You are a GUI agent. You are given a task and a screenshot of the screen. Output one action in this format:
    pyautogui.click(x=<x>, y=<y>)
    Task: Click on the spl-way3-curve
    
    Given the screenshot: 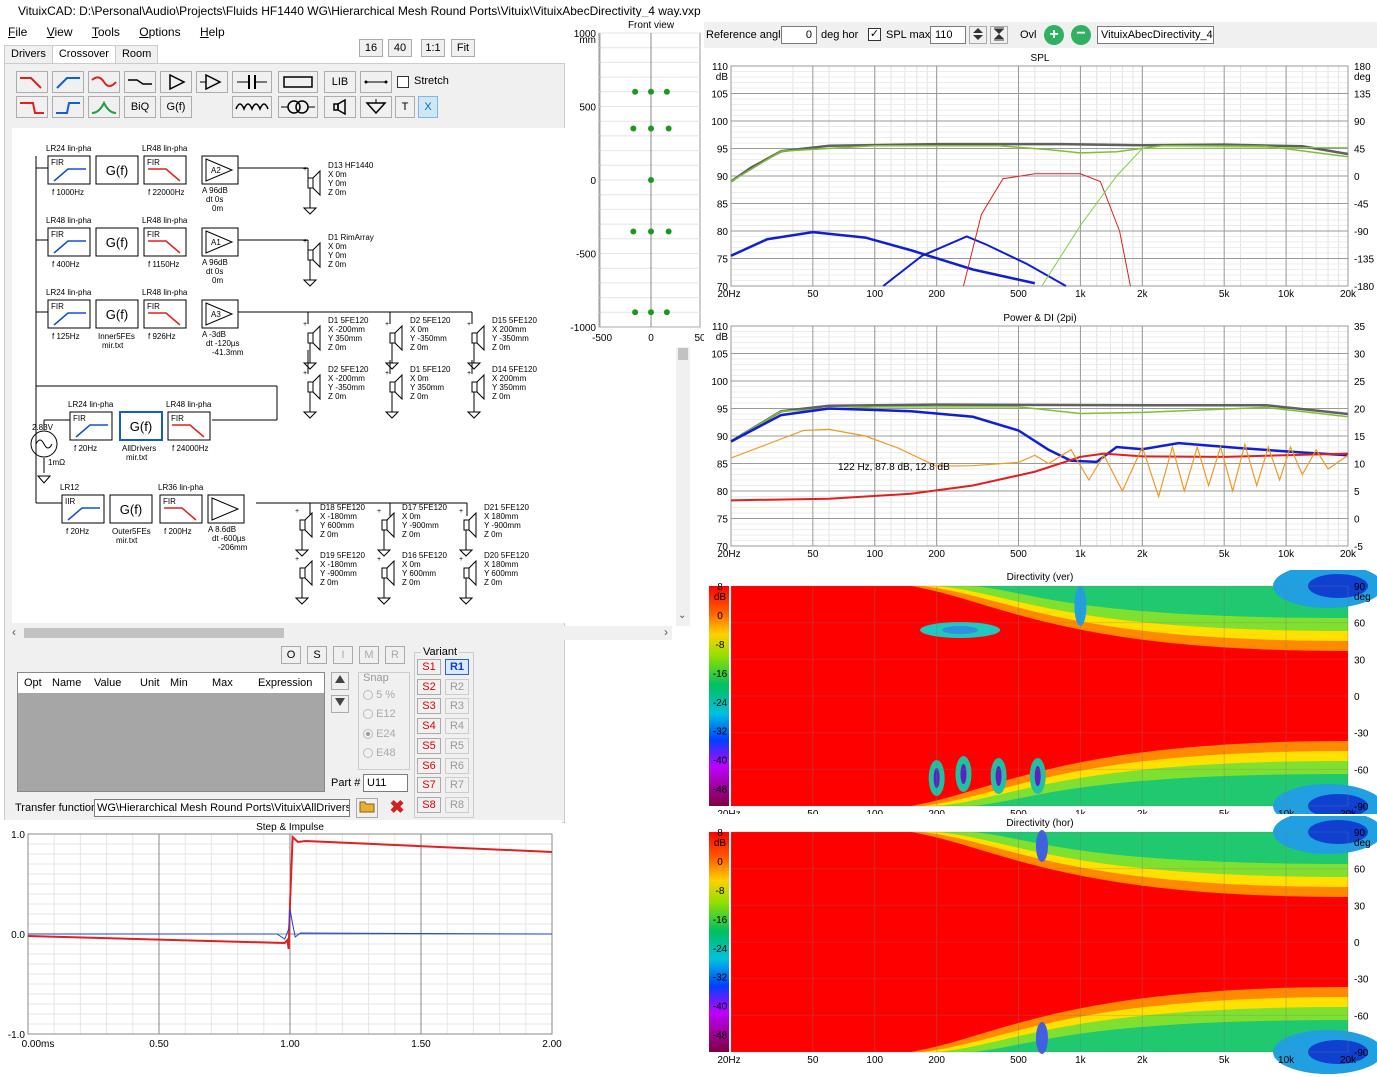 What is the action you would take?
    pyautogui.click(x=974, y=261)
    